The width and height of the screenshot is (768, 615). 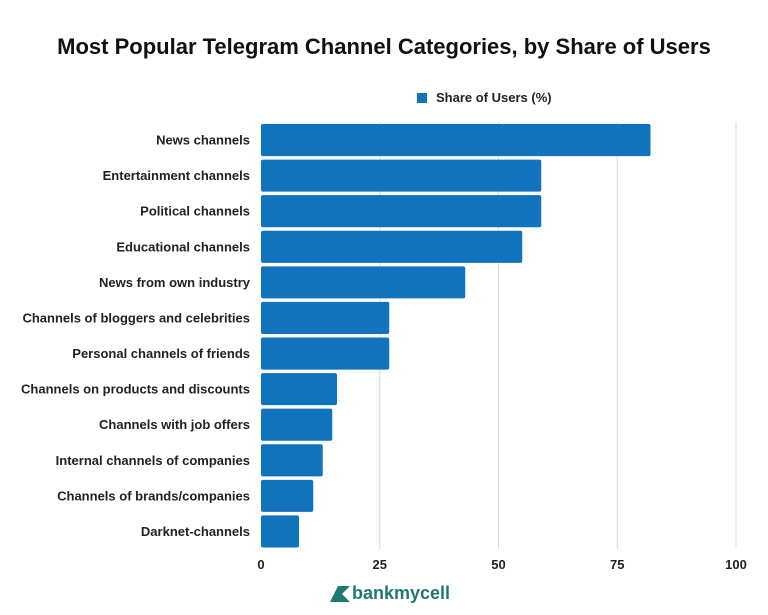 I want to click on category-label: Internal channels of companies, so click(x=153, y=460).